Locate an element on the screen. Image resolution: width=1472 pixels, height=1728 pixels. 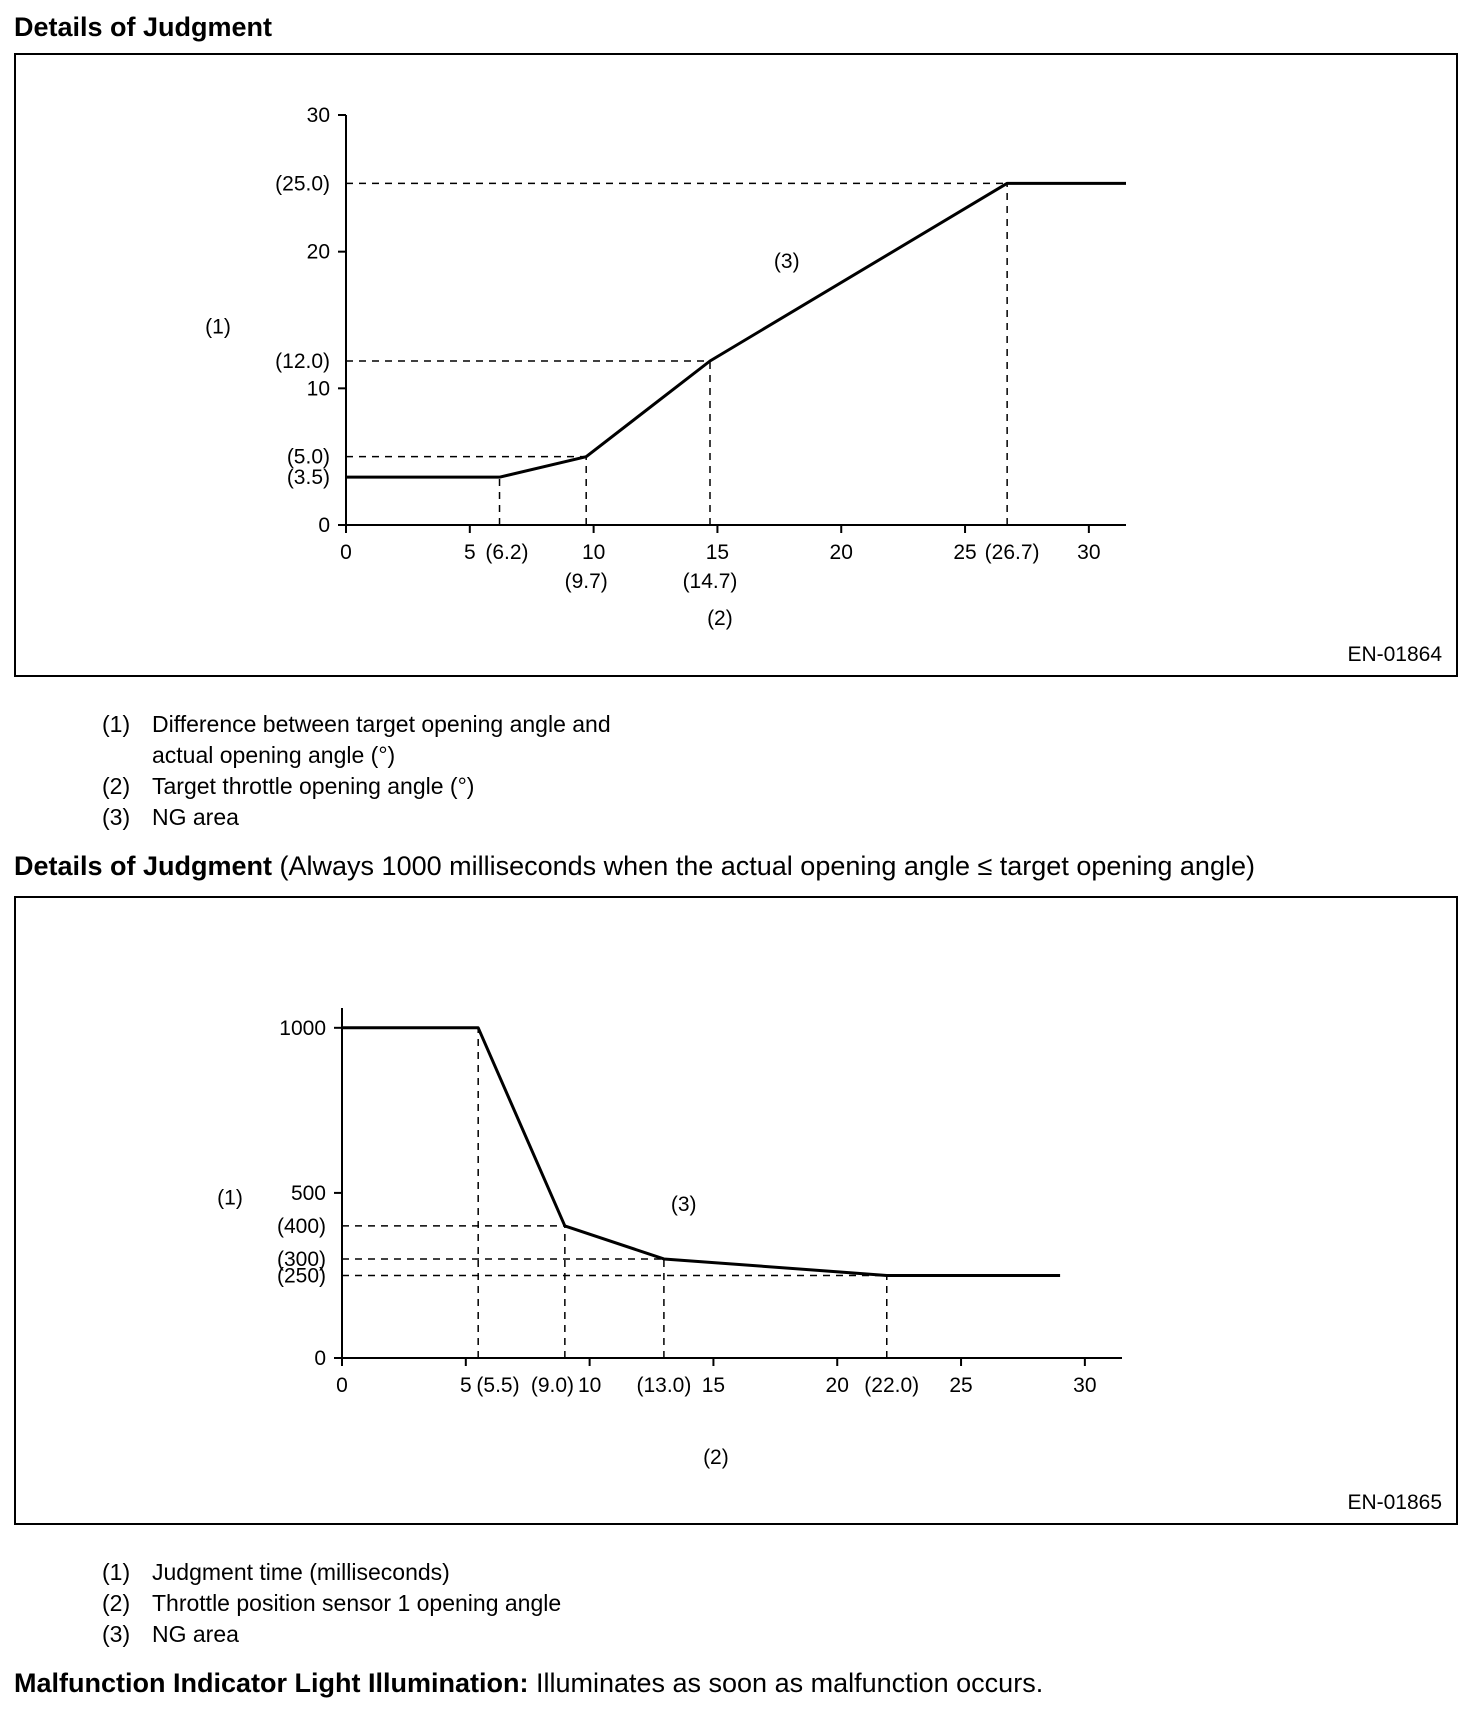
y-tick-label: 500 is located at coordinates (308, 1193).